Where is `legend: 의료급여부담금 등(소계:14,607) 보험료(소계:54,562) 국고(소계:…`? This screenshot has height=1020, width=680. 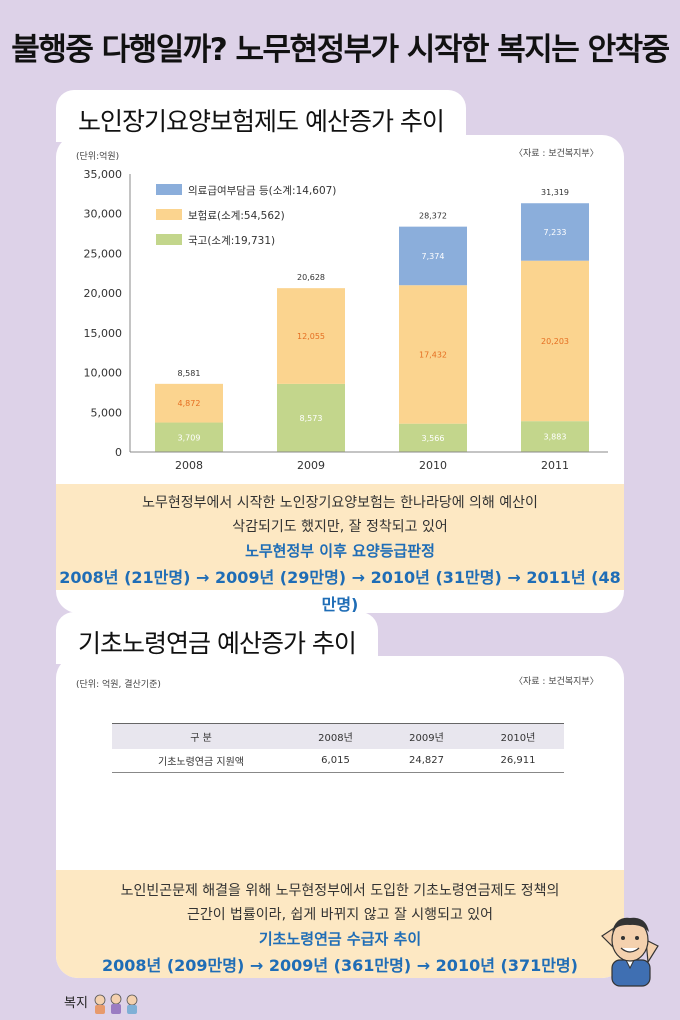 legend: 의료급여부담금 등(소계:14,607) 보험료(소계:54,562) 국고(소계:… is located at coordinates (246, 215).